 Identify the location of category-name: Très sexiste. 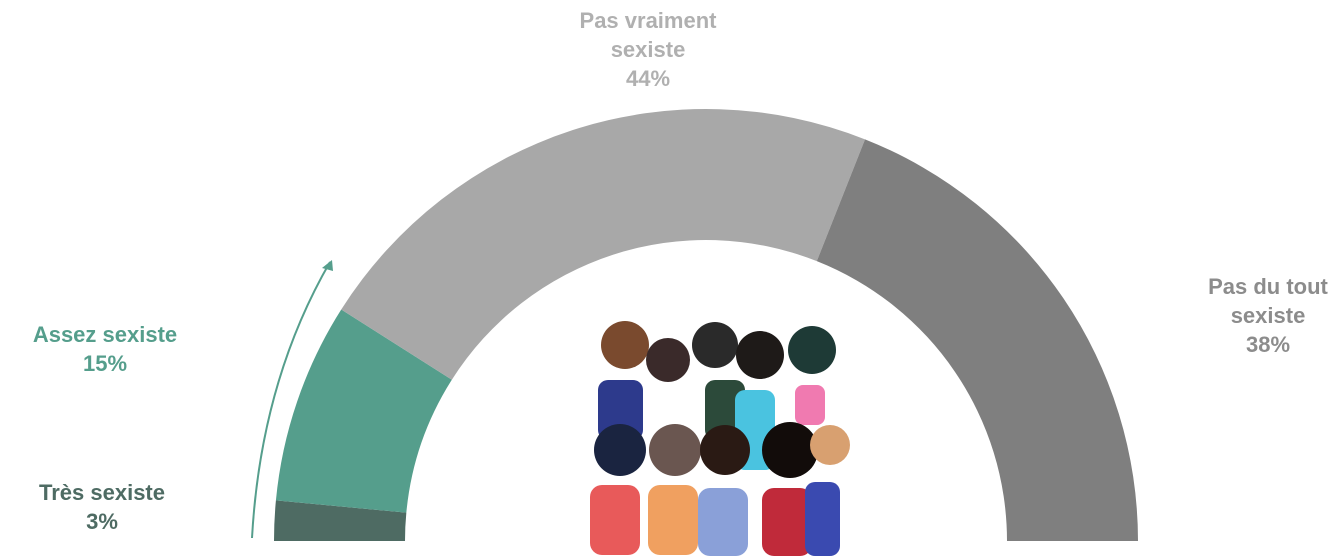
(102, 492).